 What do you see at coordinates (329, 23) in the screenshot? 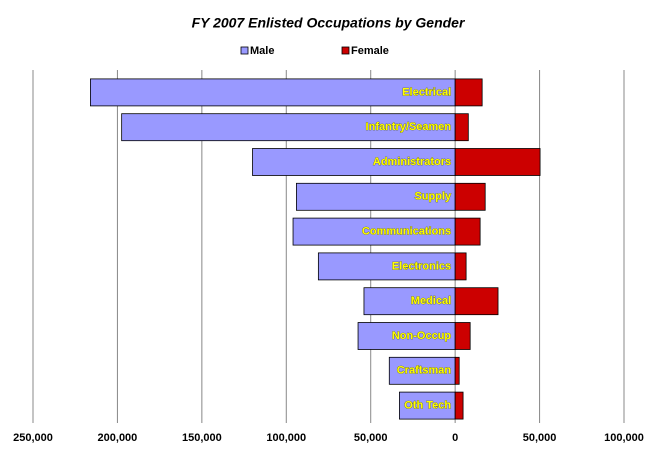
I see `chart-title: FY 2007 Enlisted Occupations by Gender` at bounding box center [329, 23].